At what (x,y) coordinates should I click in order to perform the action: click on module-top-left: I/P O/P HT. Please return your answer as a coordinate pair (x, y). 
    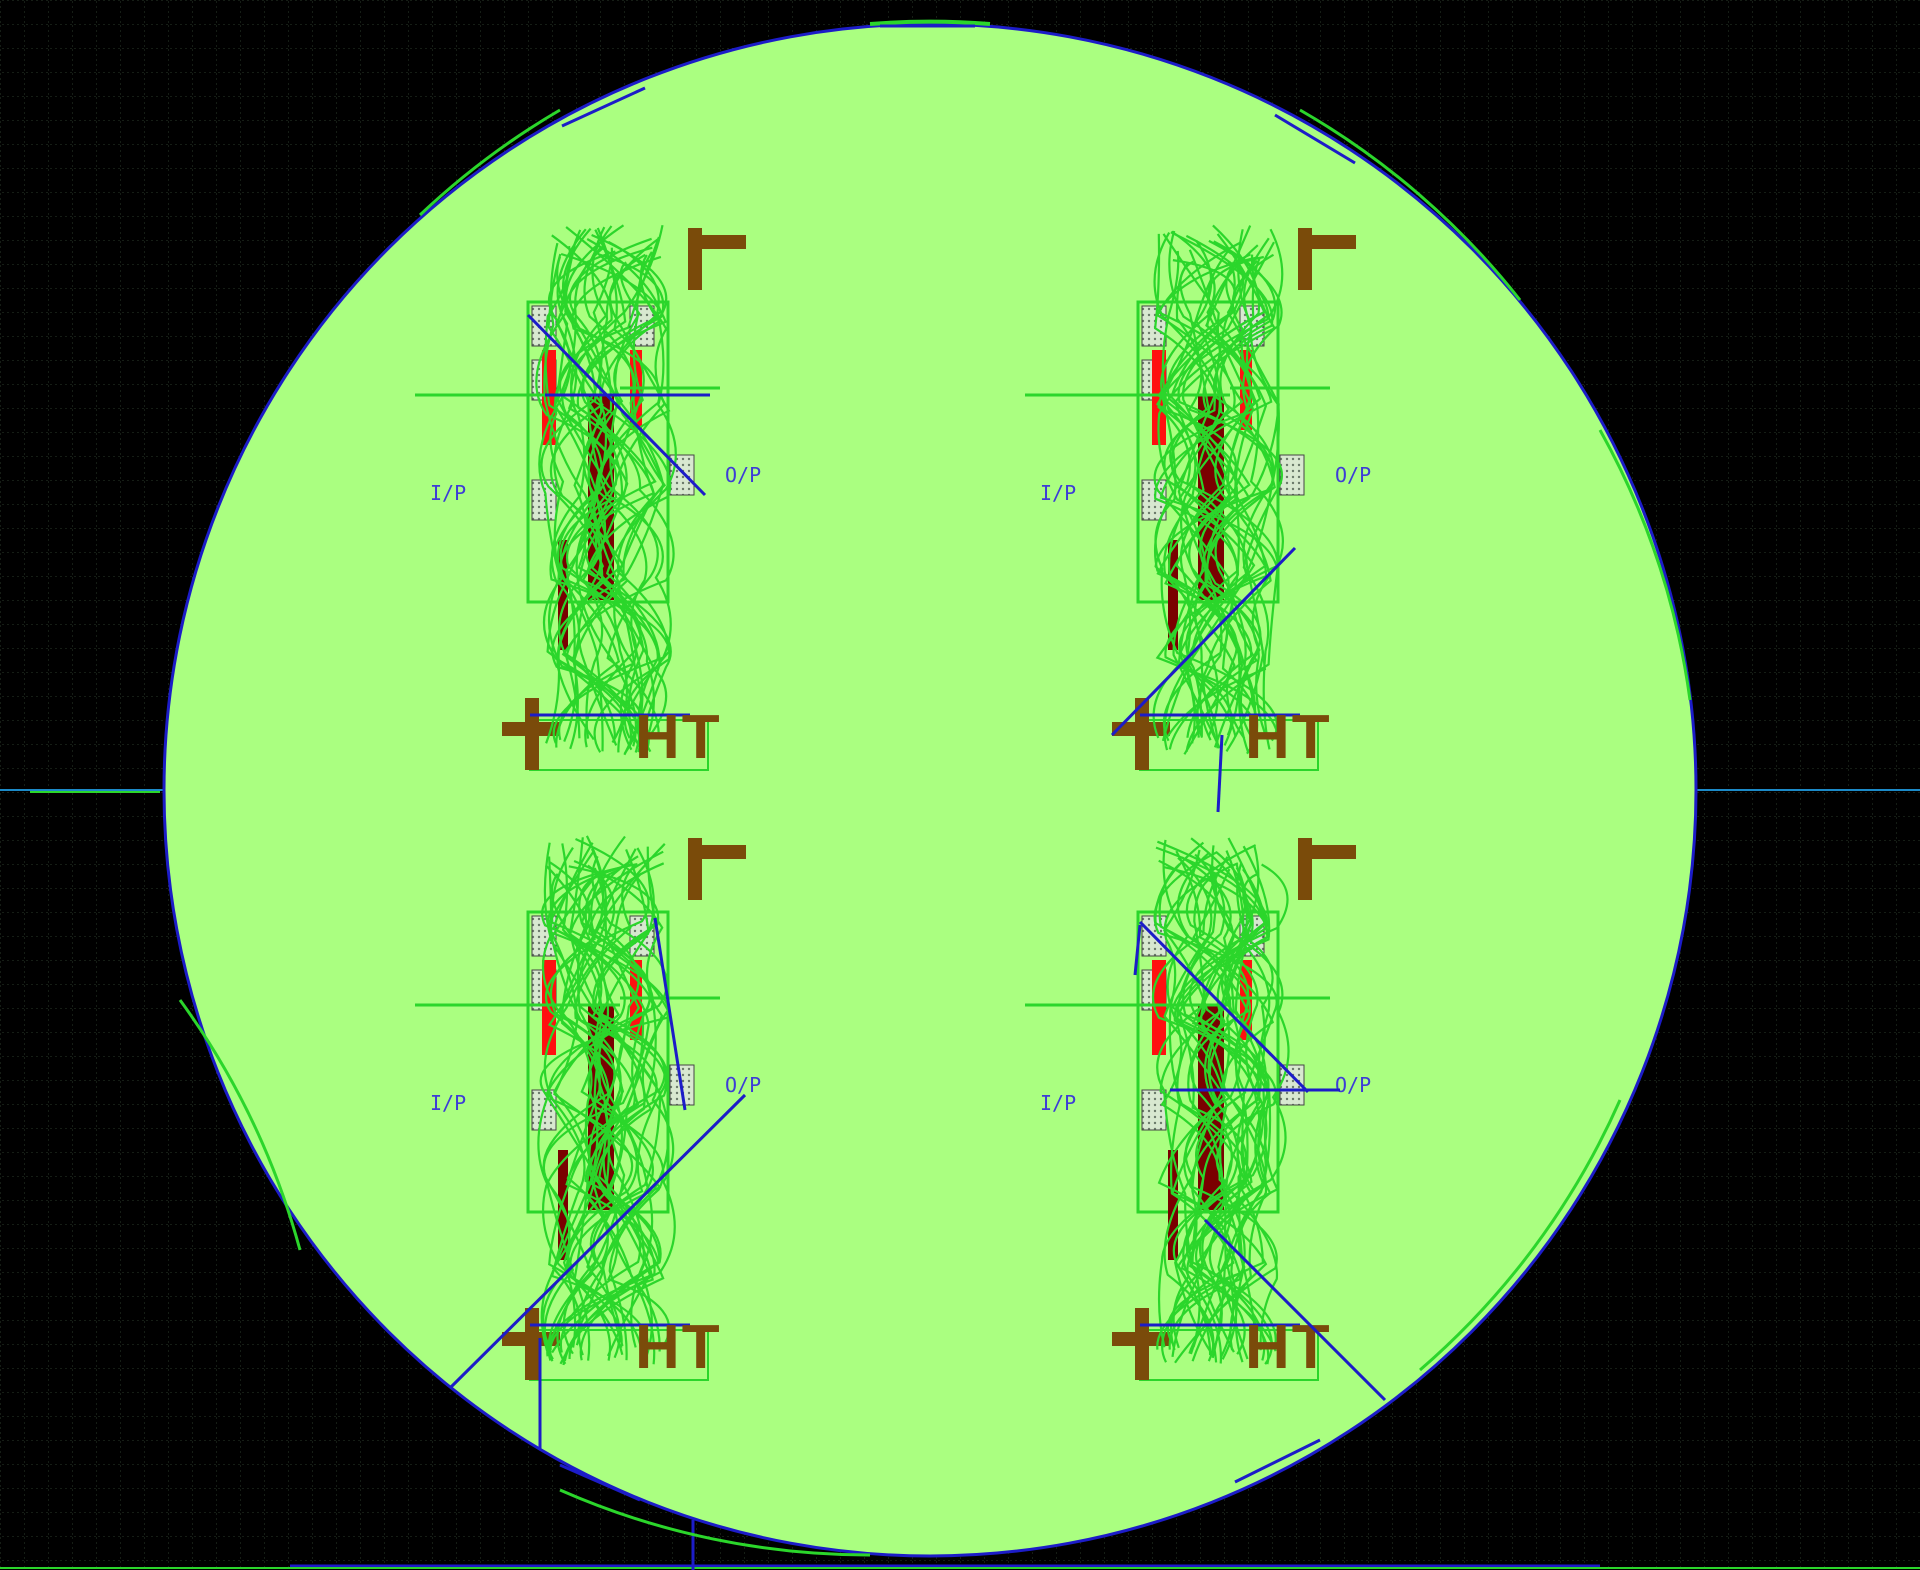
    Looking at the image, I should click on (588, 498).